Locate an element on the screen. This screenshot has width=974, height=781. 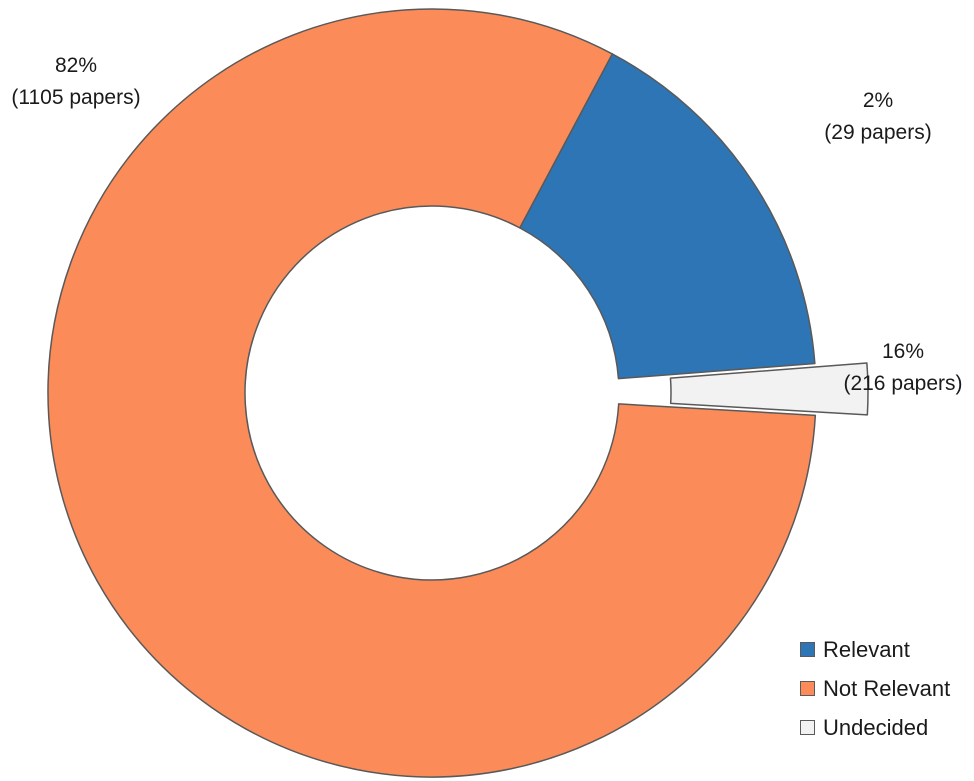
legend-label-undecided: Undecided is located at coordinates (876, 727).